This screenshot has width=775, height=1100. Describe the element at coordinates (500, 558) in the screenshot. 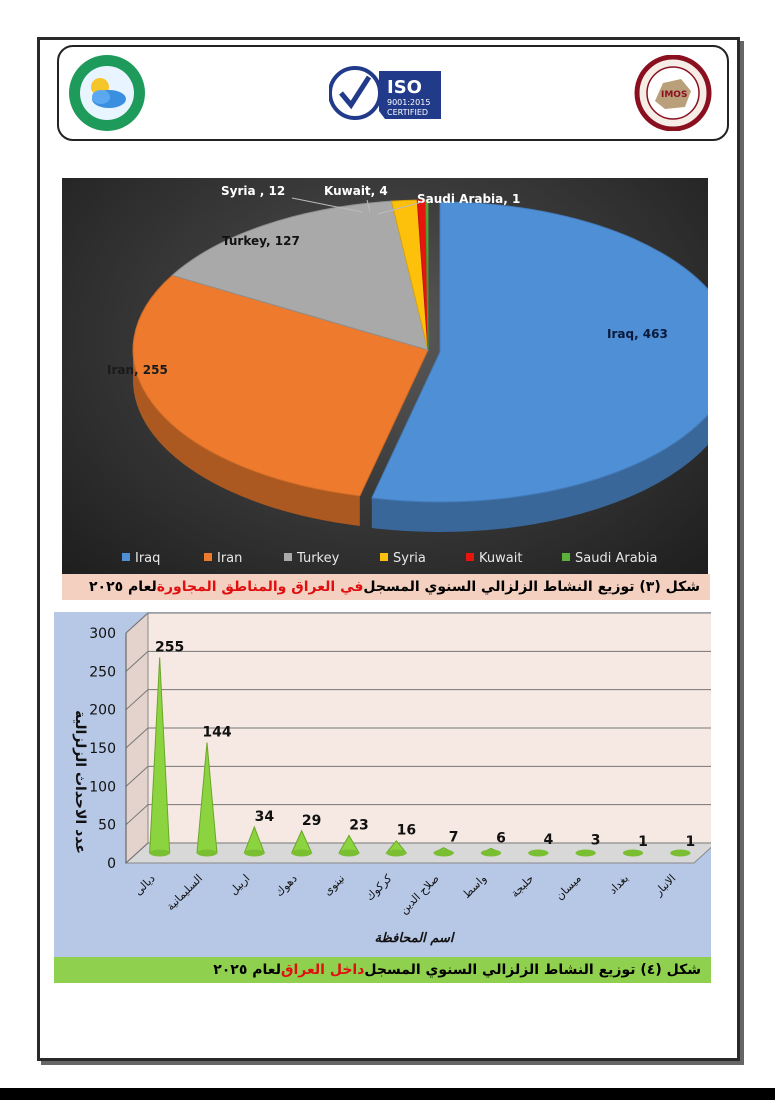

I see `legend-label: Kuwait` at that location.